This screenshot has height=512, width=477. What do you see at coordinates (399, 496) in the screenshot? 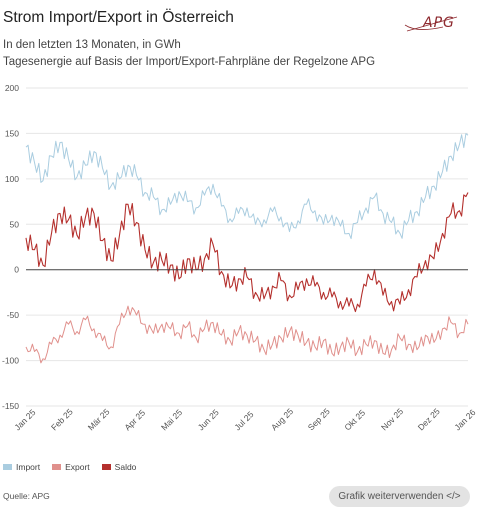
I see `reuse-graphic-button: Grafik weiterverwenden </>` at bounding box center [399, 496].